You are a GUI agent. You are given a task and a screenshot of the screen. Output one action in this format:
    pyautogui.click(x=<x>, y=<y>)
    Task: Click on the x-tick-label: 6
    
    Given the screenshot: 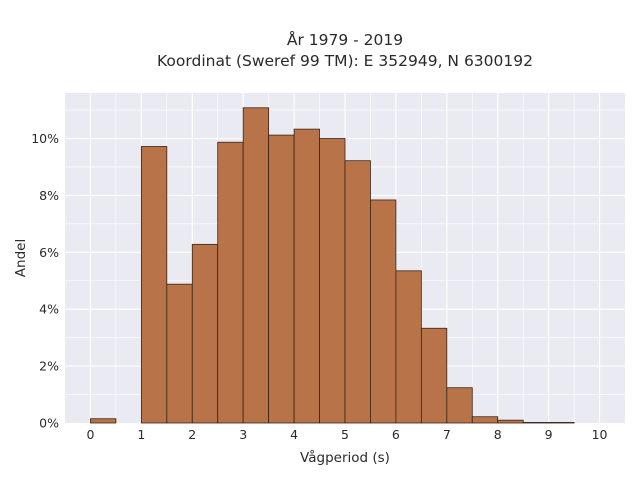 What is the action you would take?
    pyautogui.click(x=396, y=434)
    